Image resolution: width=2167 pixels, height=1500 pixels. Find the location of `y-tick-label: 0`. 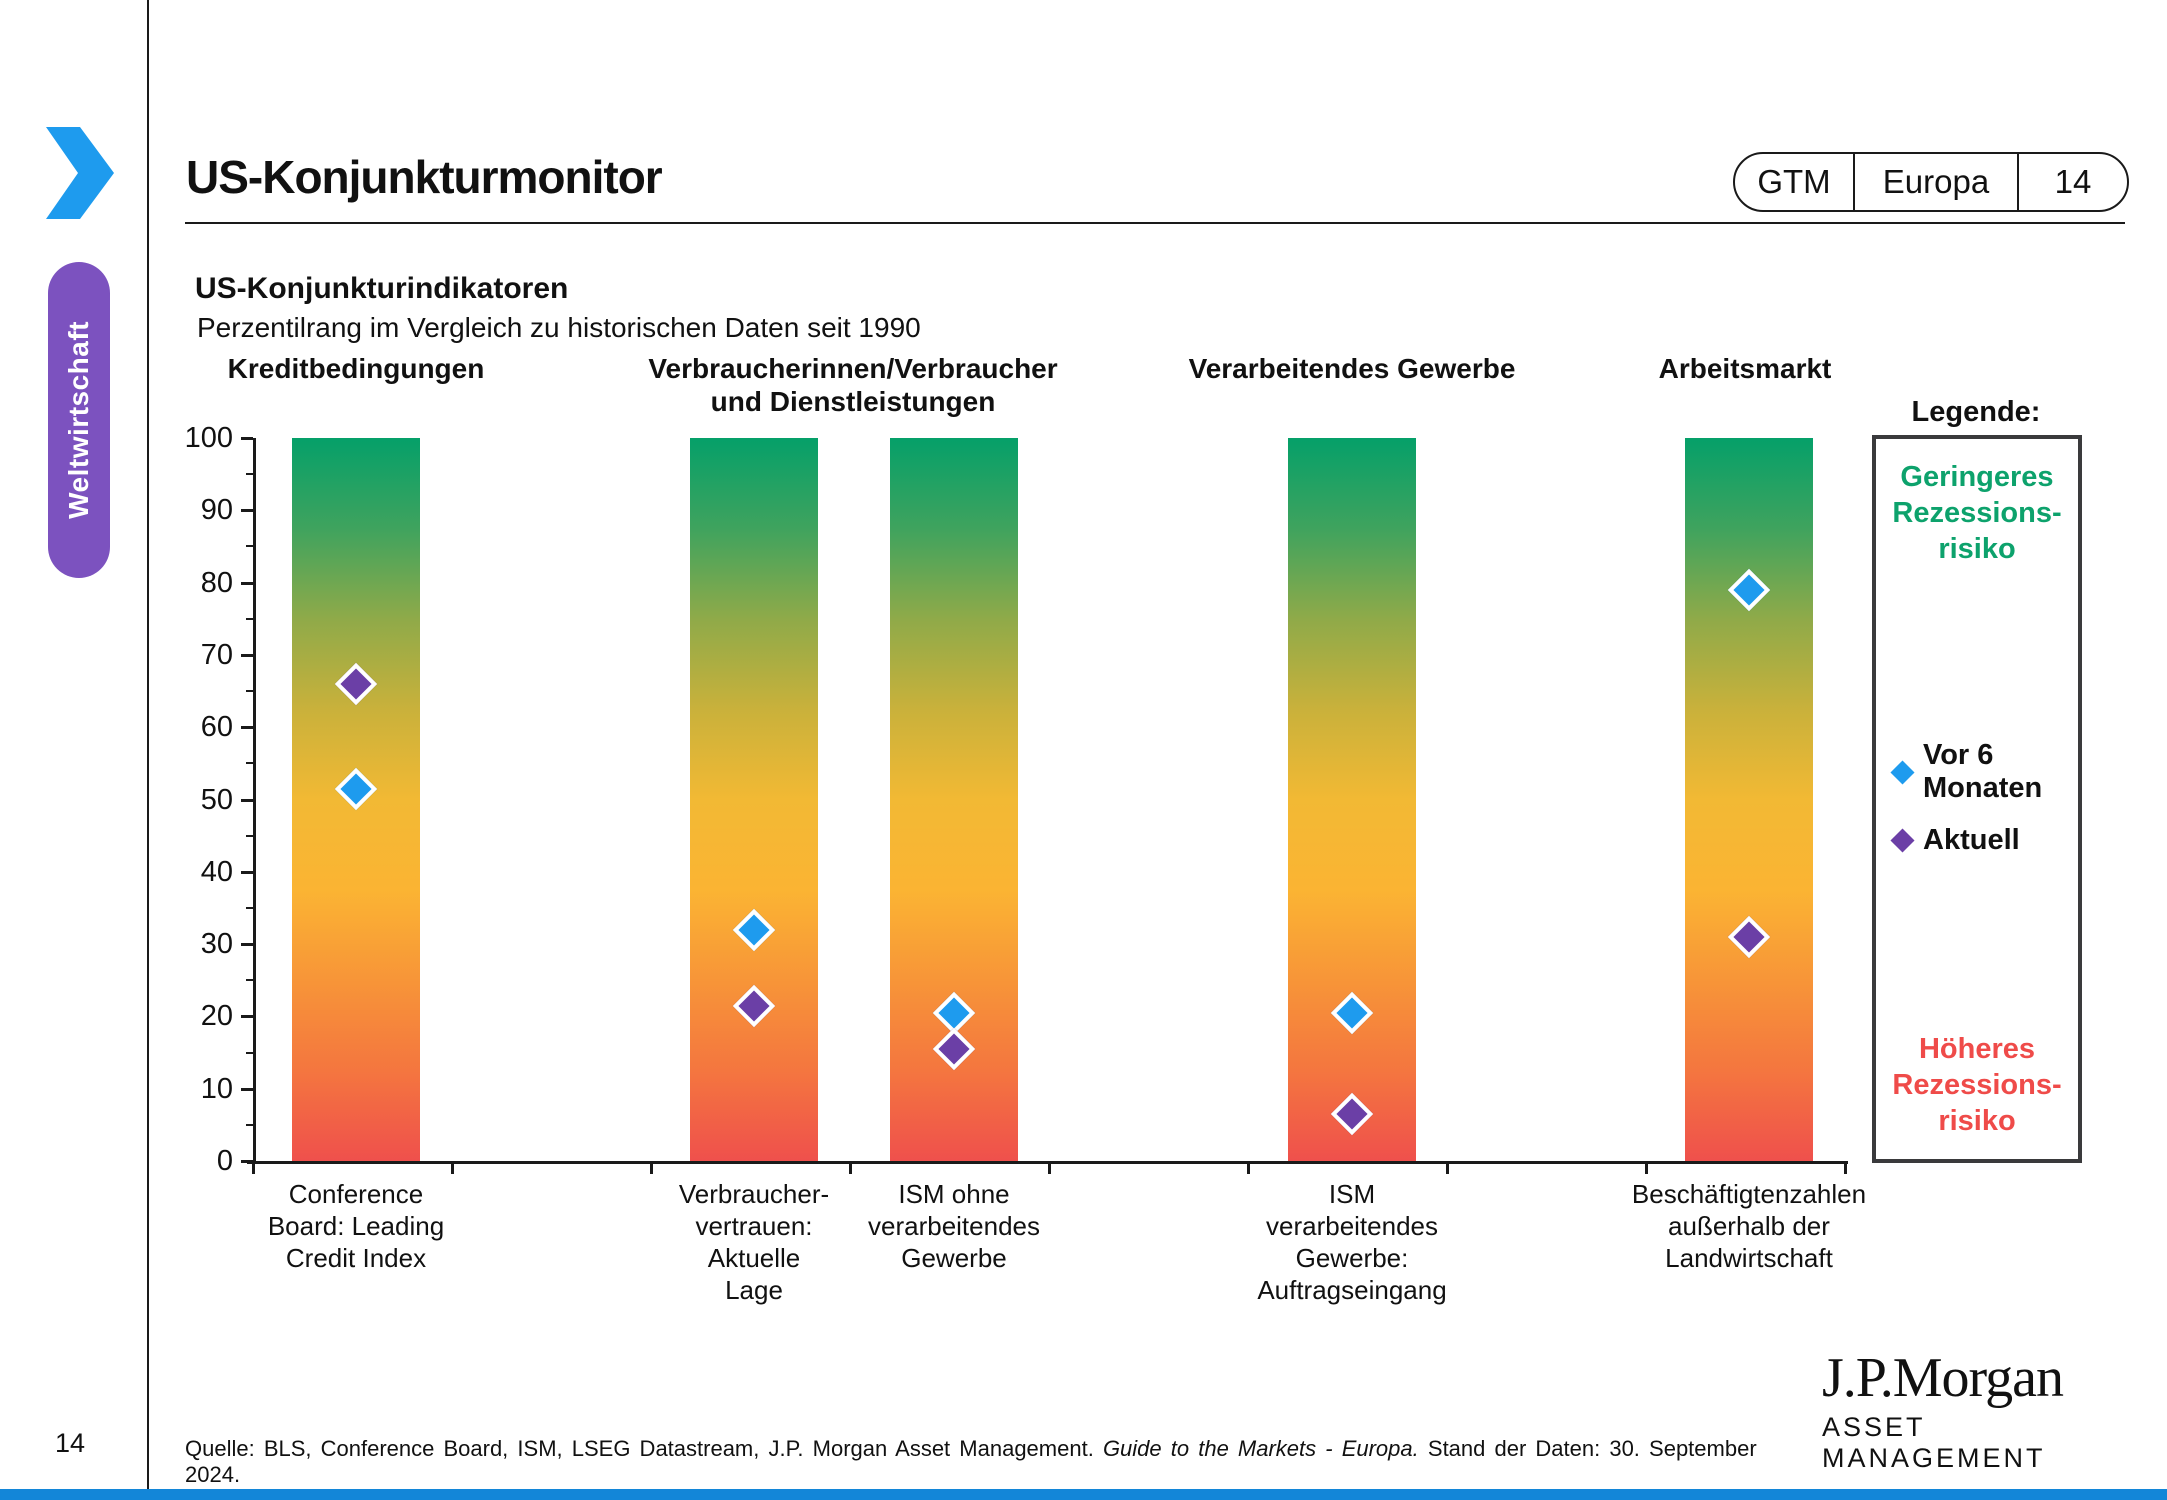

y-tick-label: 0 is located at coordinates (224, 1161).